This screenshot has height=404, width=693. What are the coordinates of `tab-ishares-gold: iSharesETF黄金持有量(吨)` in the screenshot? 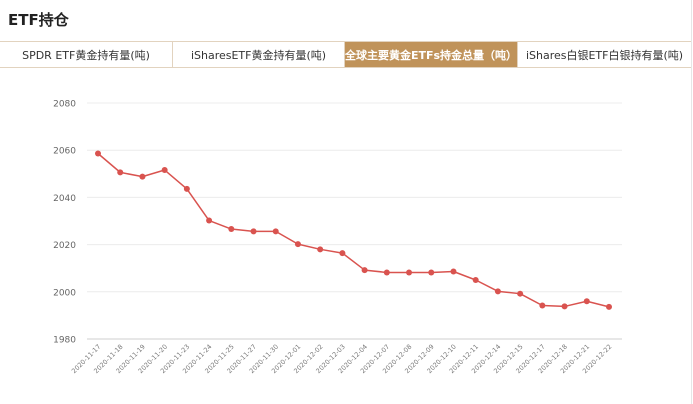 It's located at (259, 54).